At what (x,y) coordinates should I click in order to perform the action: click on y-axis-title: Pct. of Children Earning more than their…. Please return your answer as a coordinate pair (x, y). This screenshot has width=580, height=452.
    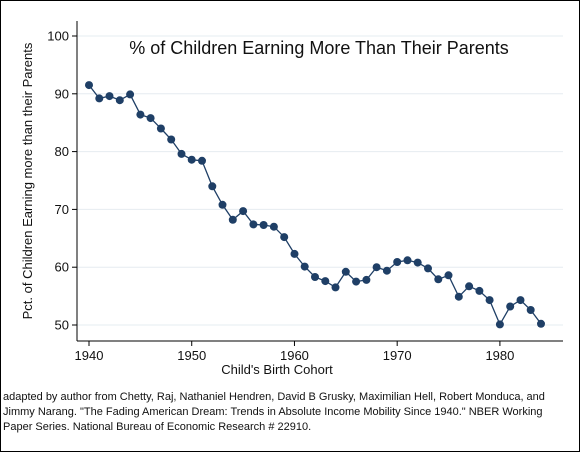
    Looking at the image, I should click on (27, 180).